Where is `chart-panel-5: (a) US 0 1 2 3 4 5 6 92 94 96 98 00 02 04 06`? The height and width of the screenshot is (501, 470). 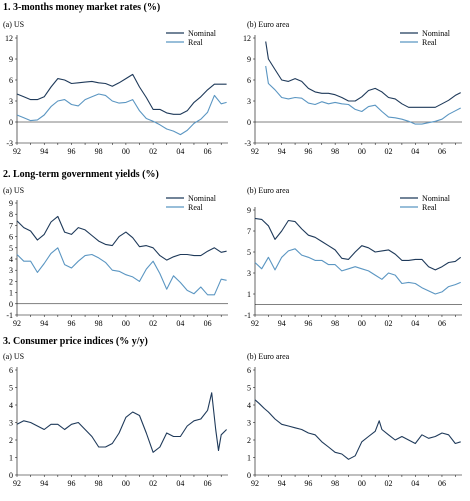 chart-panel-5: (a) US 0 1 2 3 4 5 6 92 94 96 98 00 02 04 06 is located at coordinates (115, 420).